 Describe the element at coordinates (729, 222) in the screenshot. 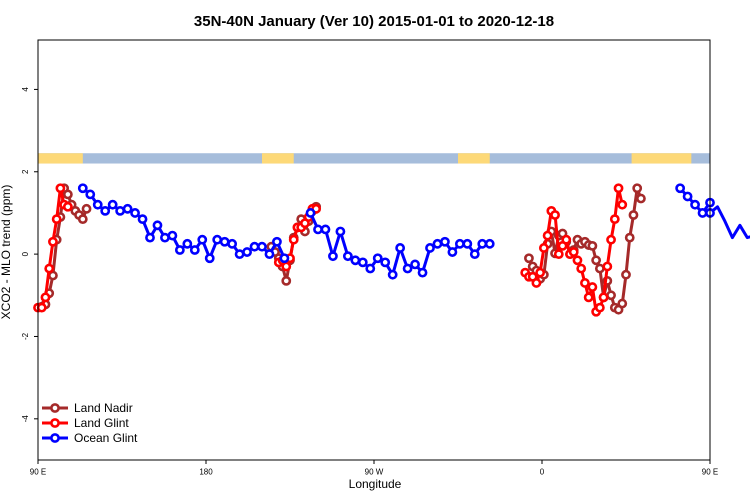

I see `ocean-glint-line` at that location.